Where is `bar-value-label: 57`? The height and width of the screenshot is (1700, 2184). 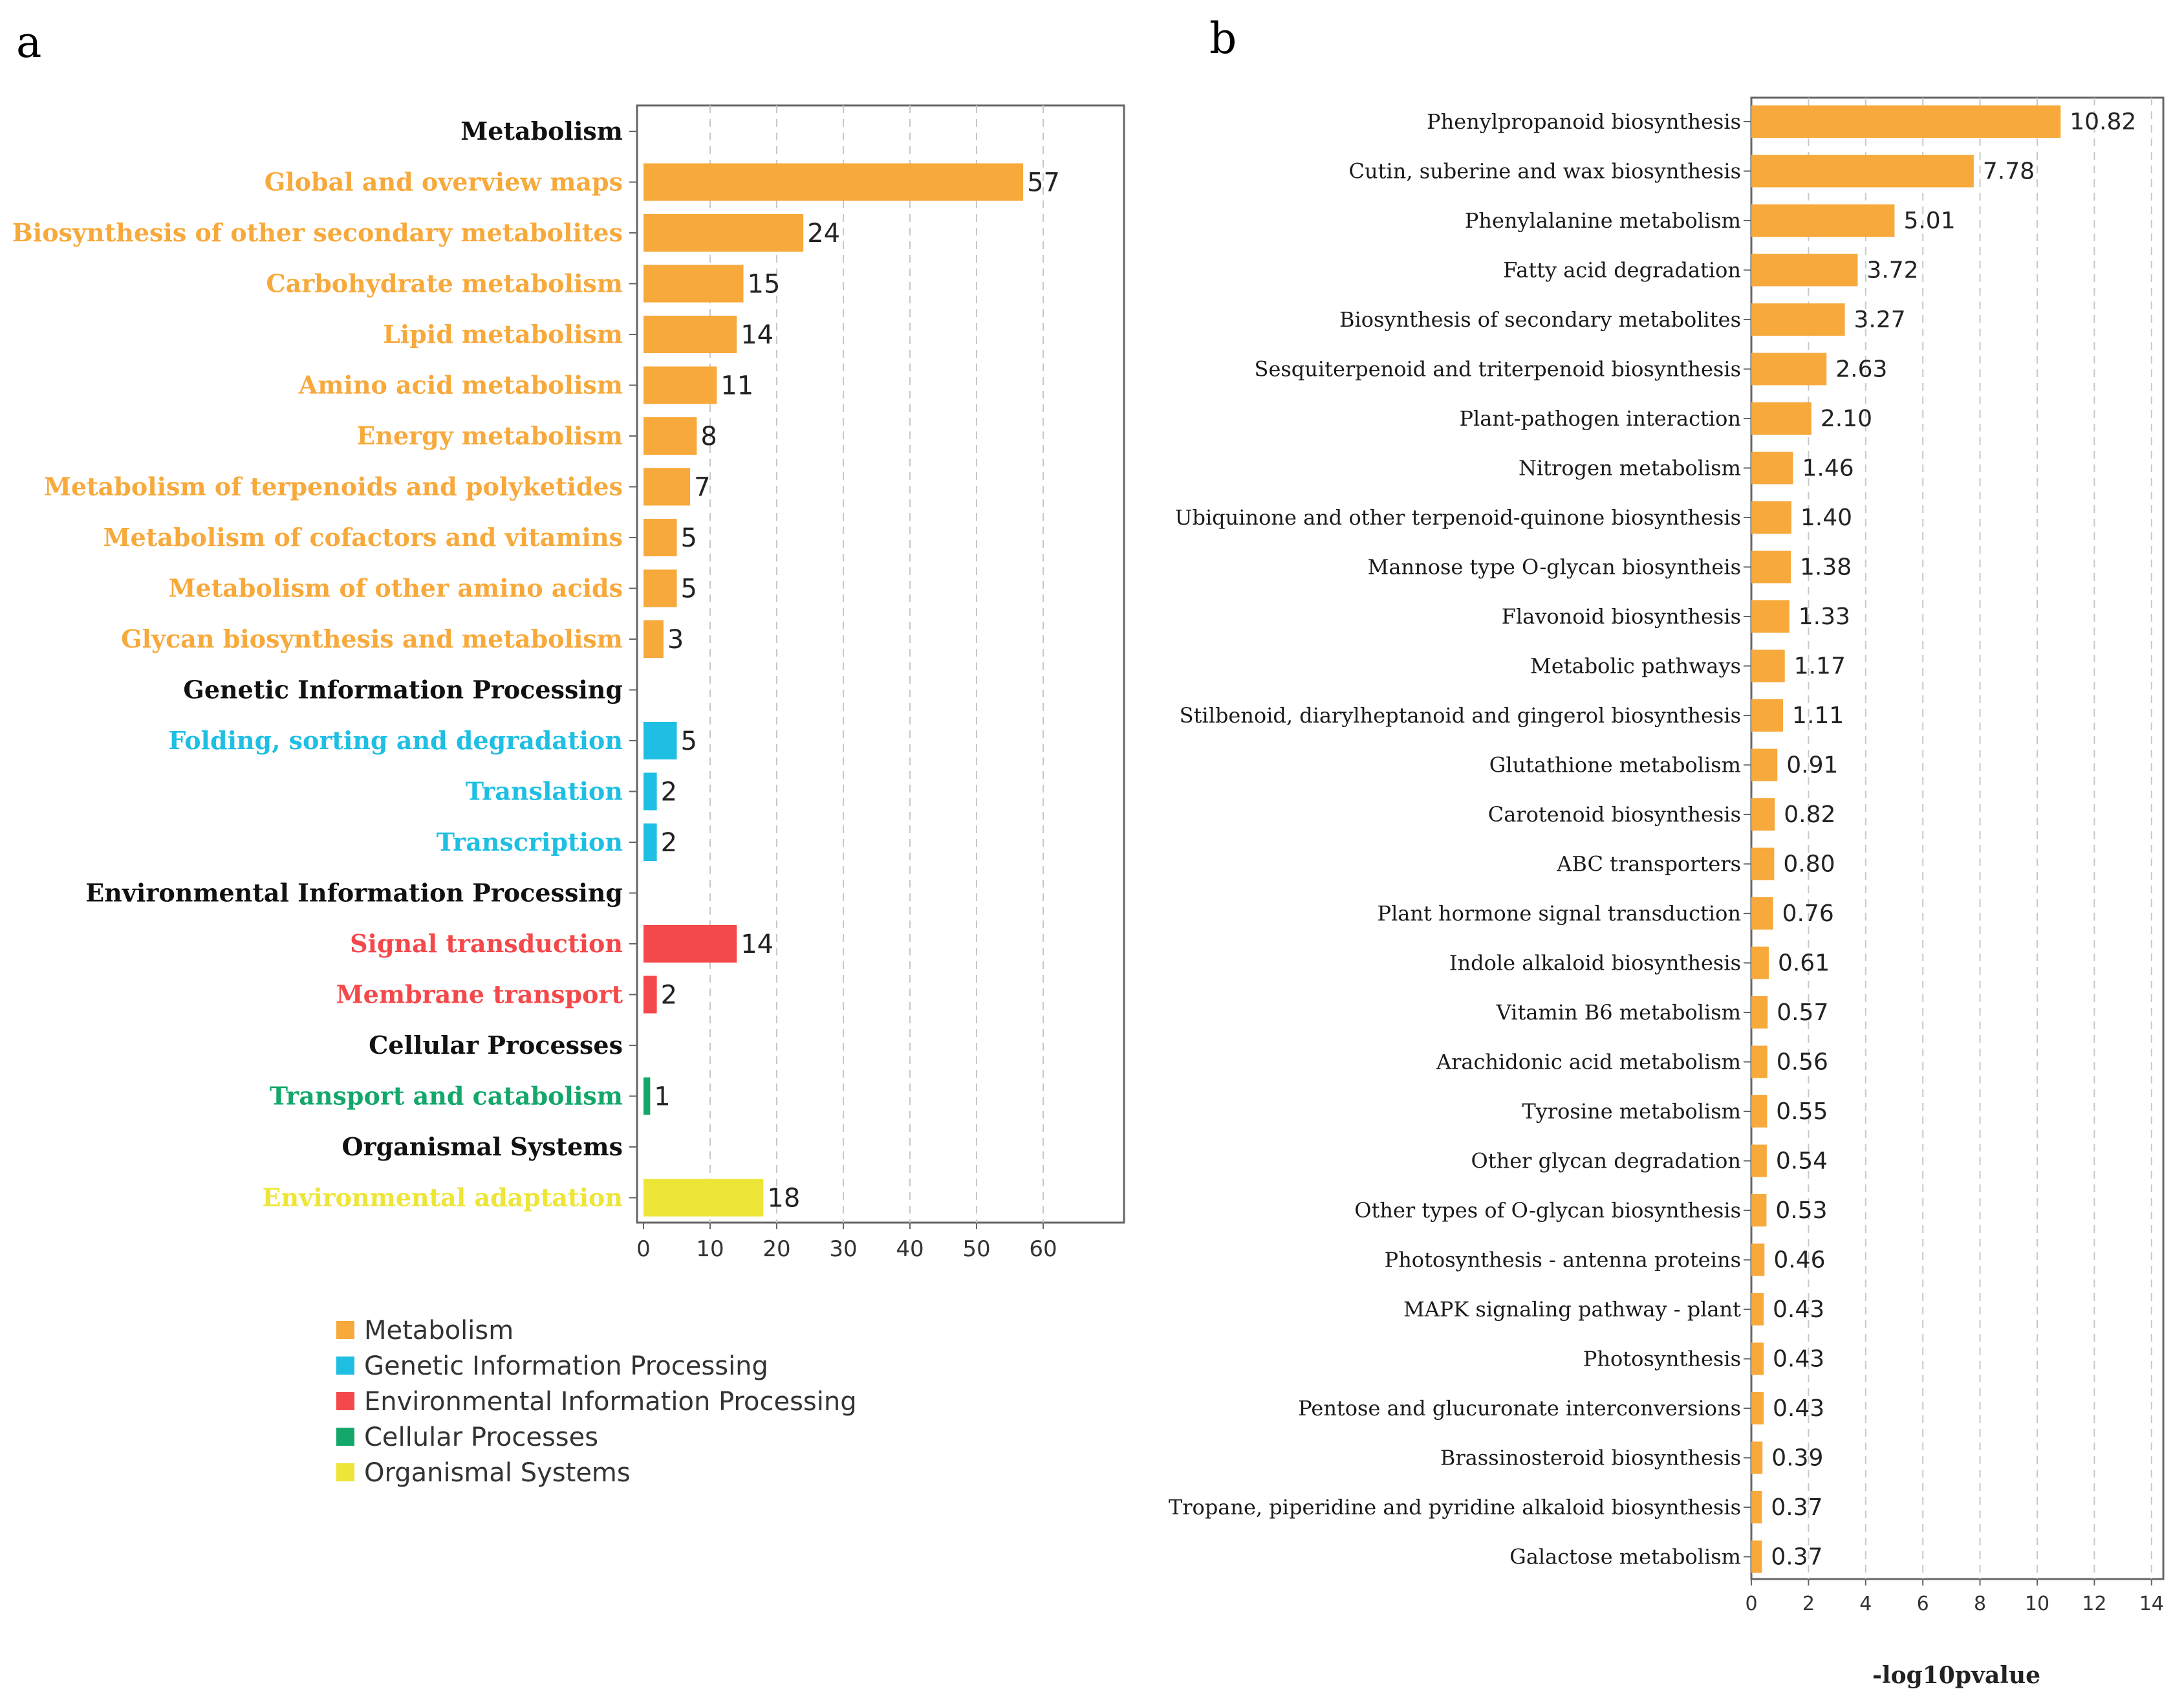
bar-value-label: 57 is located at coordinates (1043, 183).